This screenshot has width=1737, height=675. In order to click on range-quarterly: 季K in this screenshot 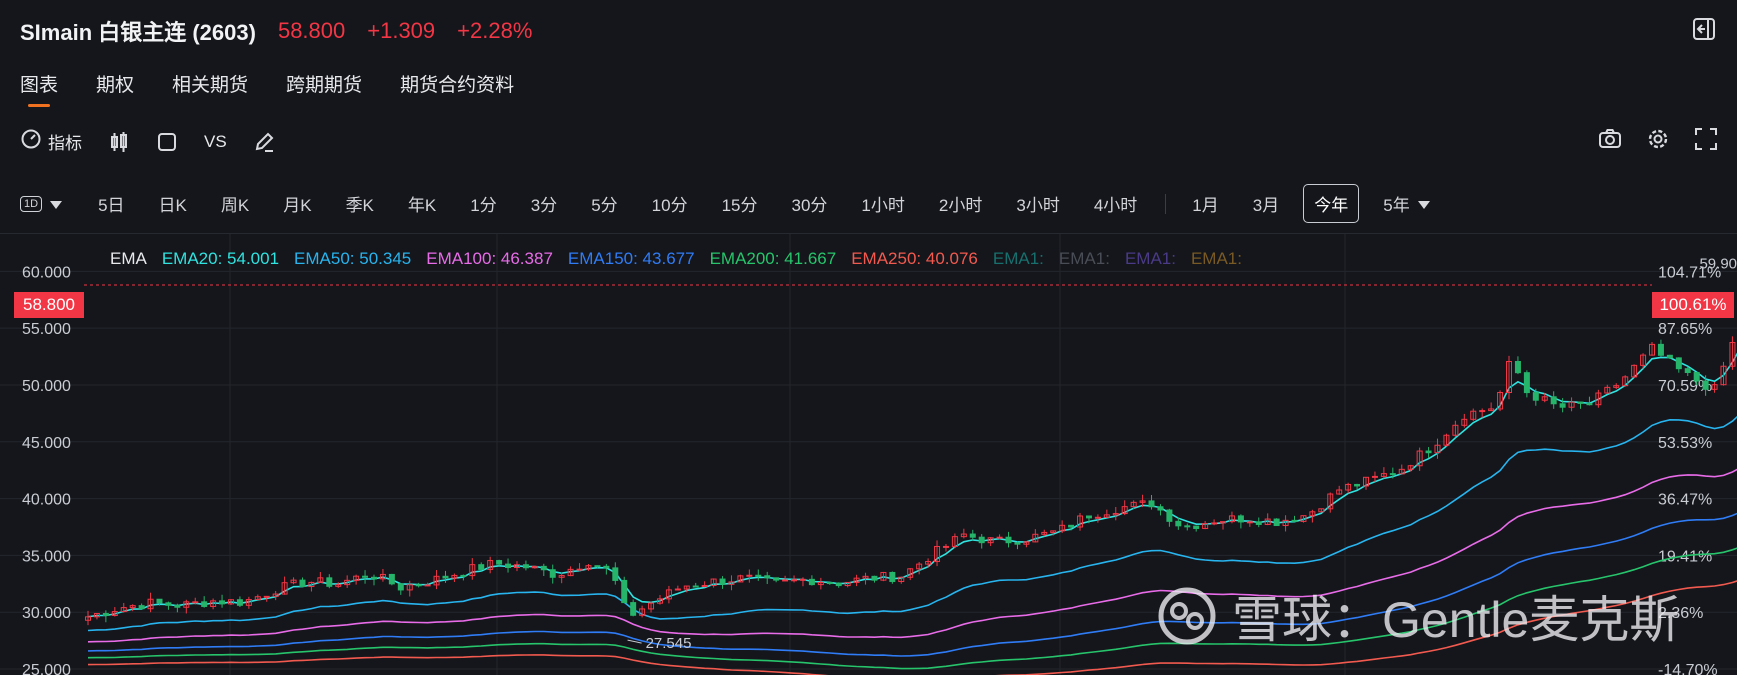, I will do `click(359, 205)`.